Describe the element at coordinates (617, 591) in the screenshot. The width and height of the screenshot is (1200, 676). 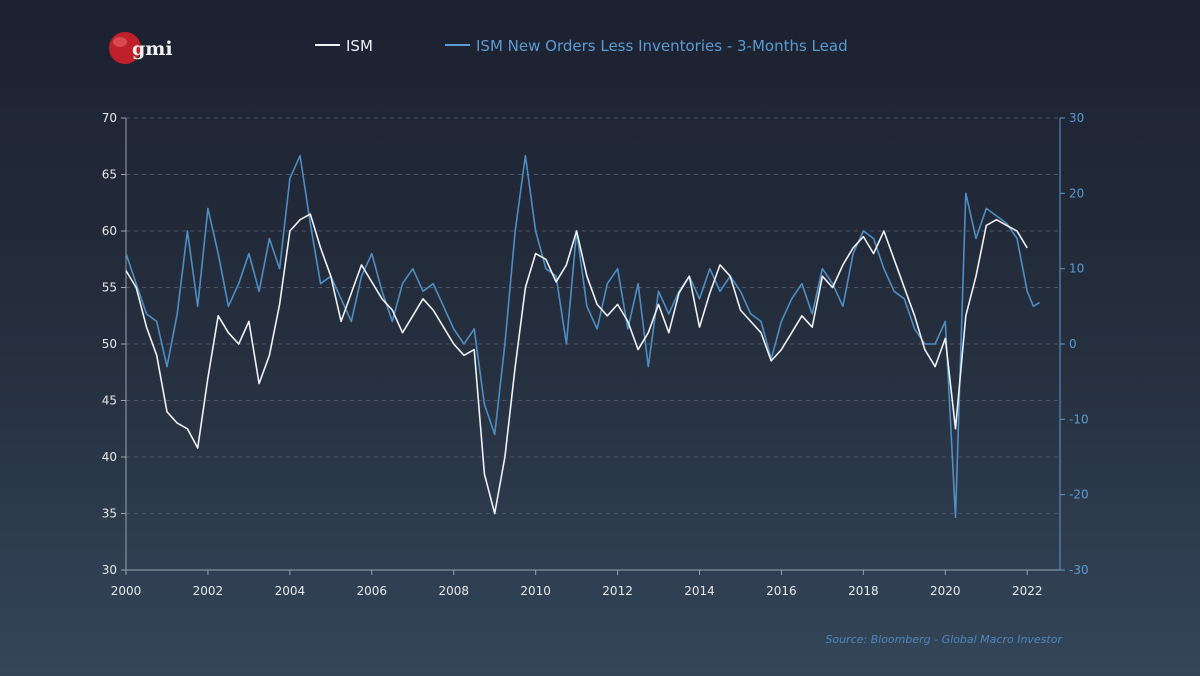
I see `x-tick-label: 2012` at that location.